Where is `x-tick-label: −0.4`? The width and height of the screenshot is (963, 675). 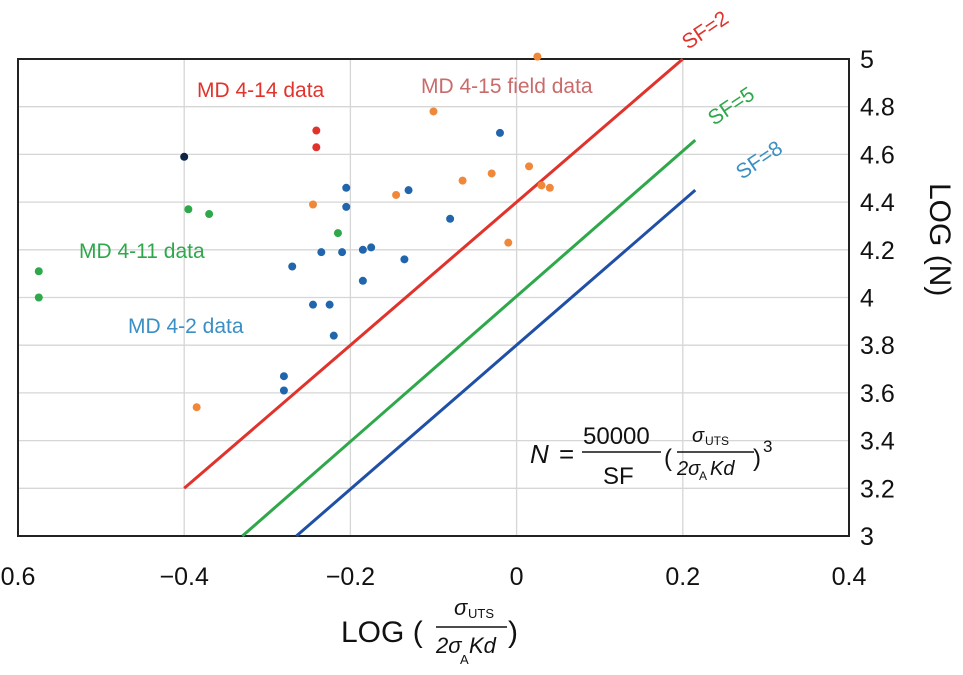
x-tick-label: −0.4 is located at coordinates (184, 577).